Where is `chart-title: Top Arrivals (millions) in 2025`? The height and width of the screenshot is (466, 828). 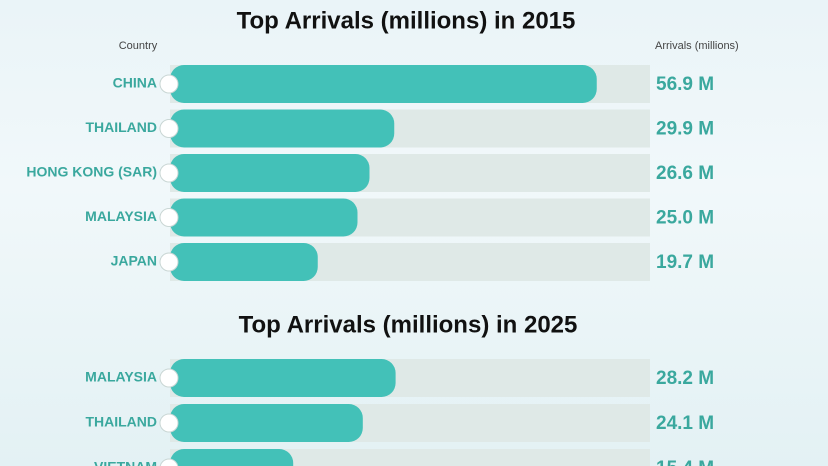 chart-title: Top Arrivals (millions) in 2025 is located at coordinates (408, 324).